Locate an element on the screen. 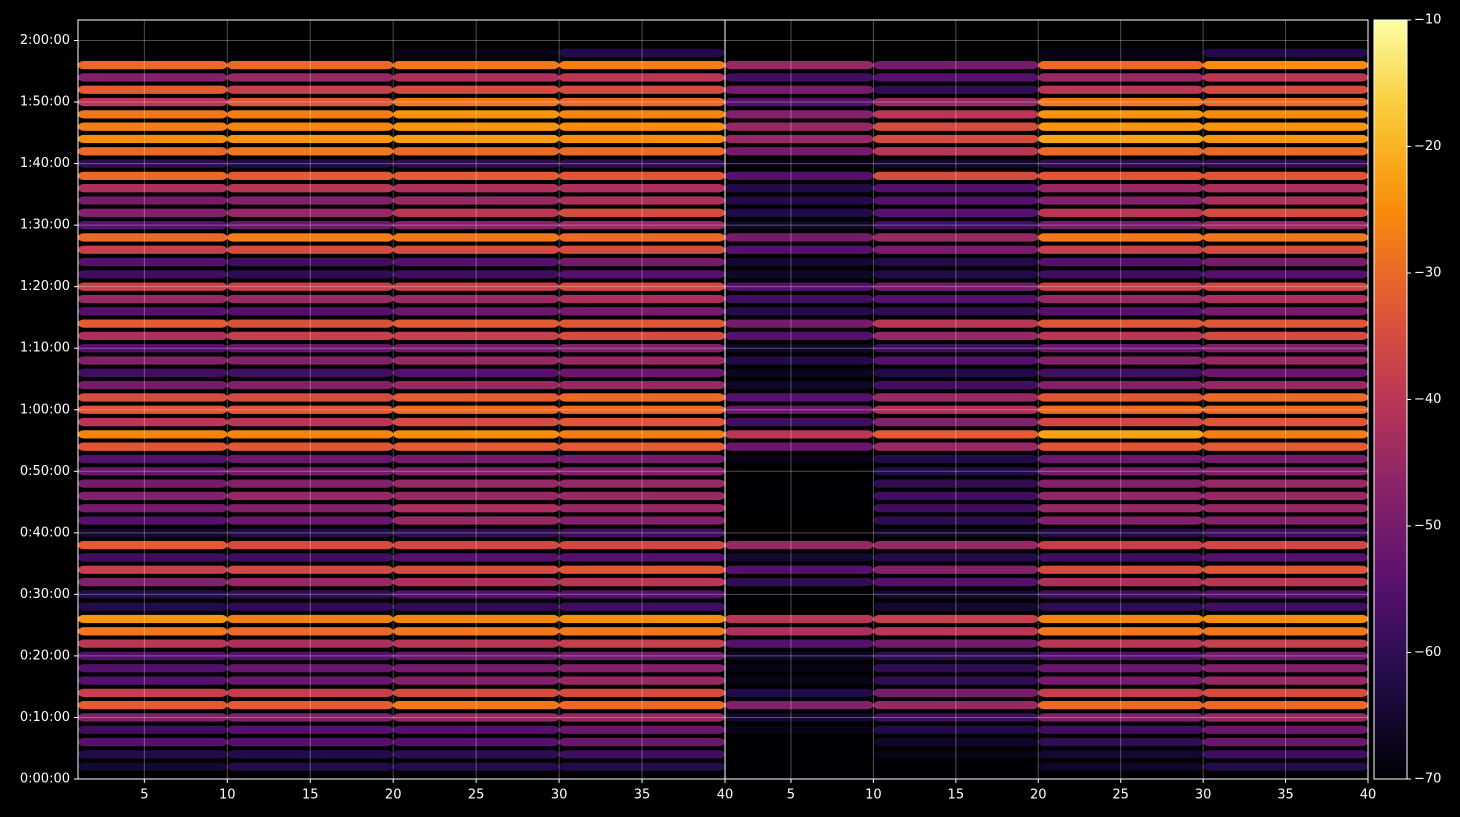 This screenshot has height=817, width=1460. x-tick-label: 5 is located at coordinates (791, 795).